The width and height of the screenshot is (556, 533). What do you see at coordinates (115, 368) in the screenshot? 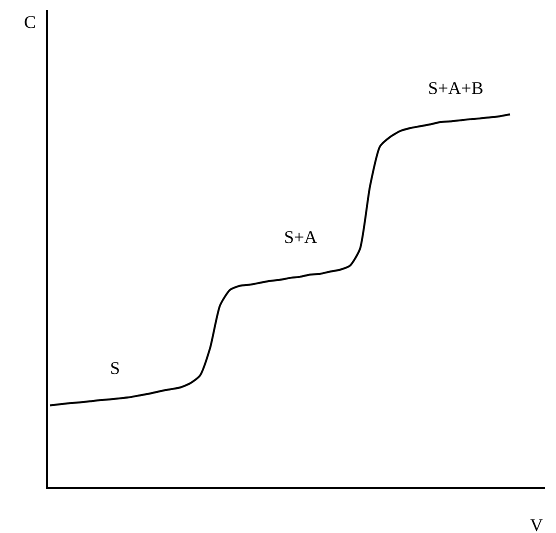
I see `annotation: S` at bounding box center [115, 368].